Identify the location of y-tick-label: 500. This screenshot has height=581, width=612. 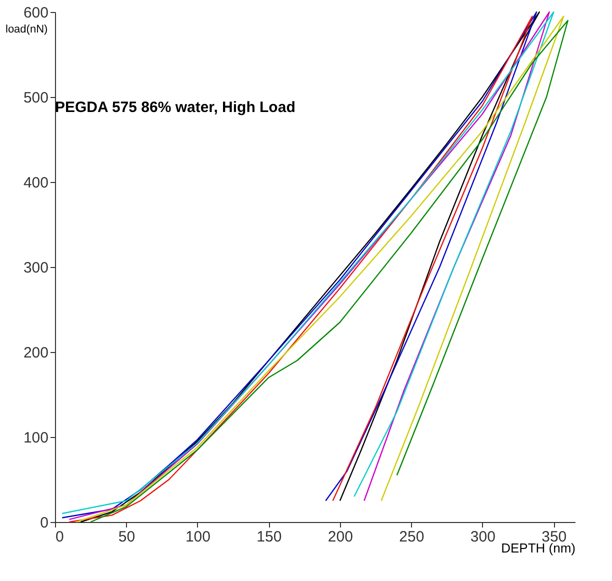
(35, 98).